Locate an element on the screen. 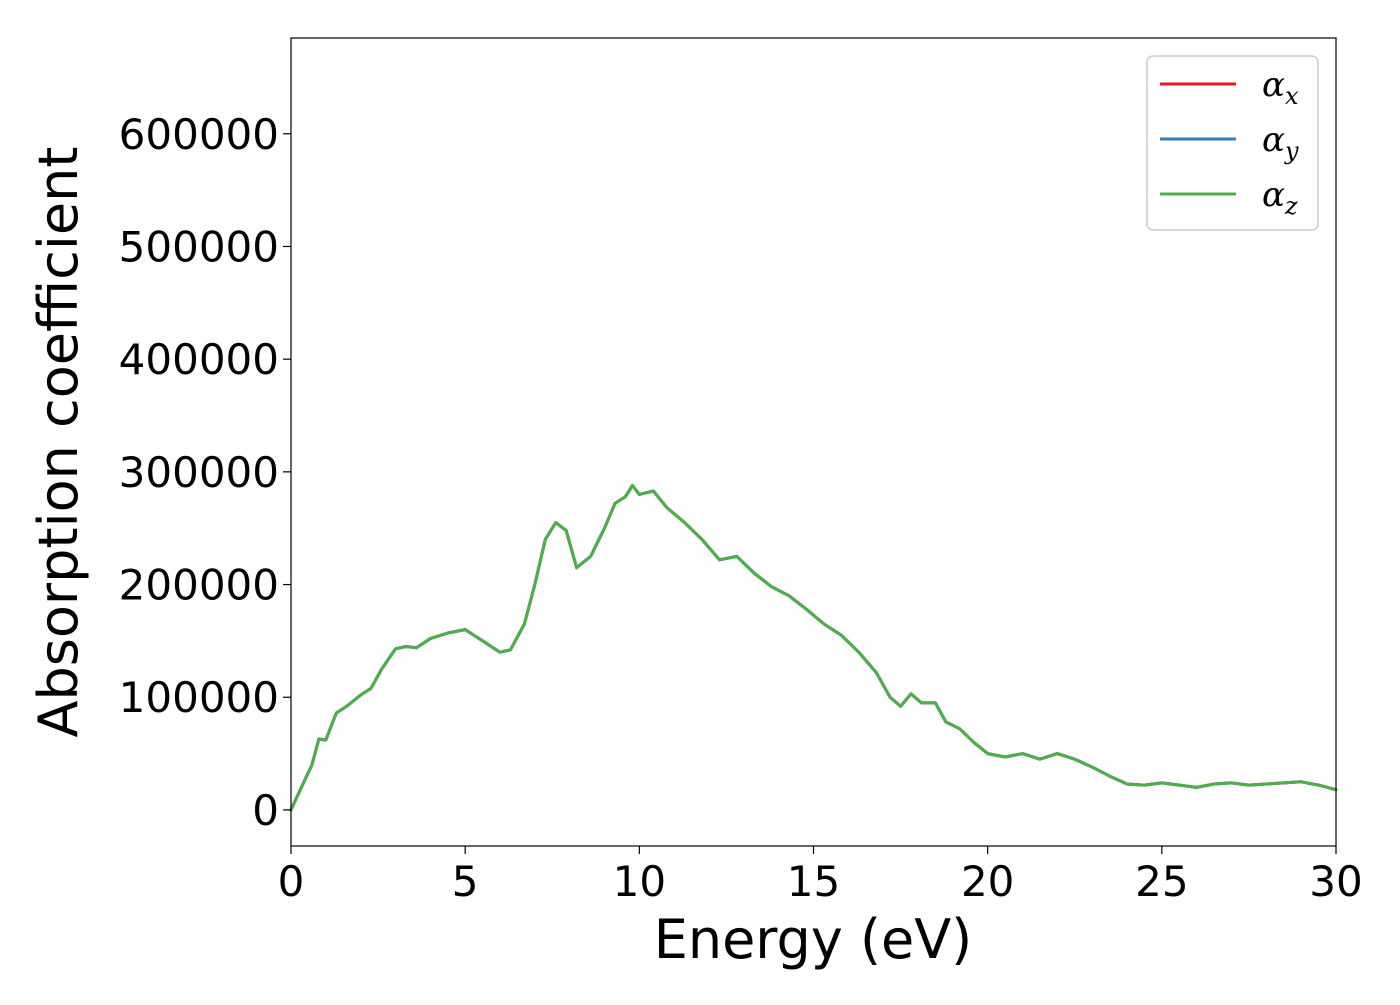 This screenshot has width=1400, height=1005. y-tick-label: 500000 is located at coordinates (199, 246).